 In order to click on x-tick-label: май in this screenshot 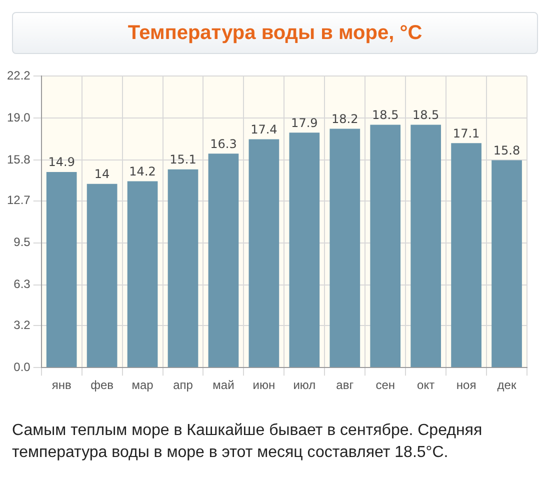, I will do `click(223, 385)`.